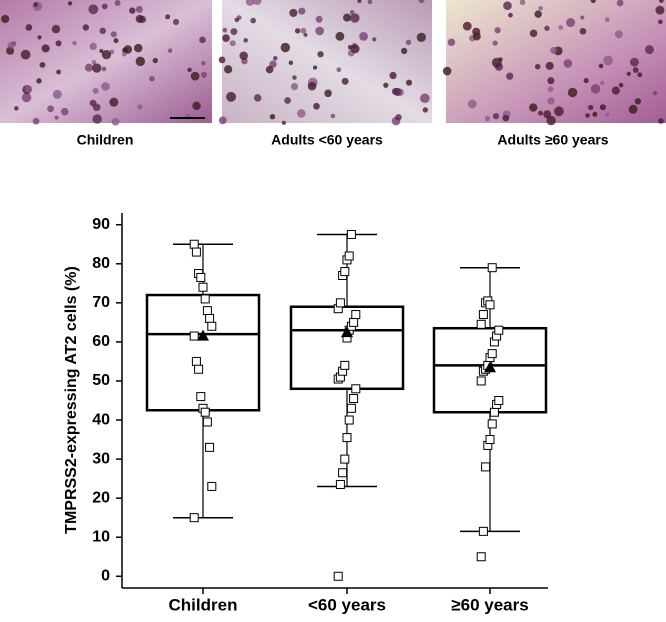 The image size is (666, 622). Describe the element at coordinates (101, 380) in the screenshot. I see `y-tick-label: 50` at that location.